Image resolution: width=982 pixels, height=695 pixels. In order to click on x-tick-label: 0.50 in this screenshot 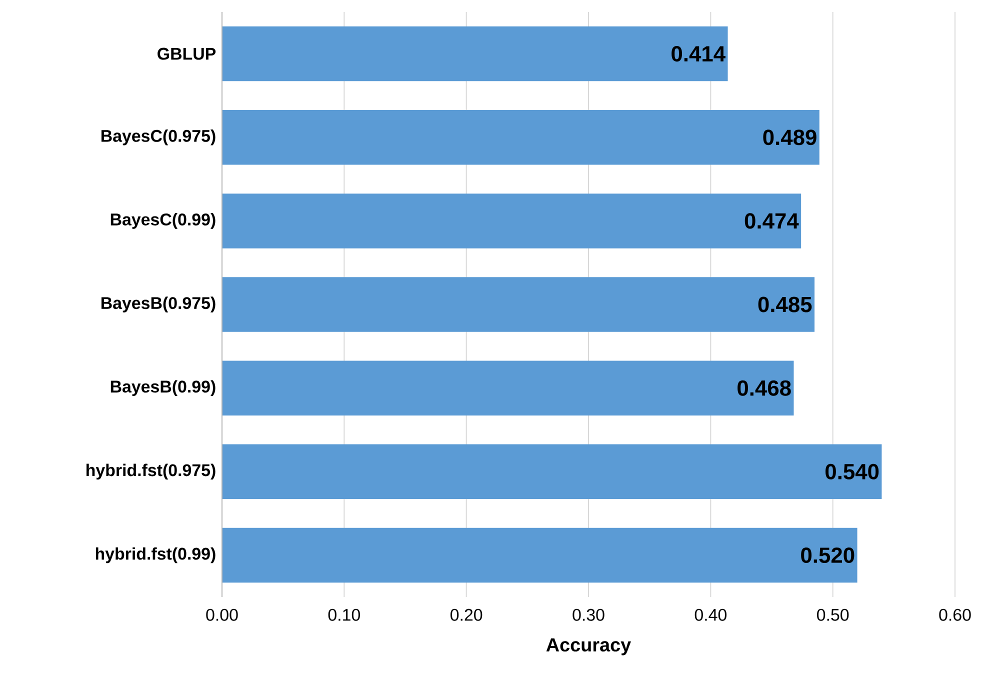, I will do `click(833, 614)`.